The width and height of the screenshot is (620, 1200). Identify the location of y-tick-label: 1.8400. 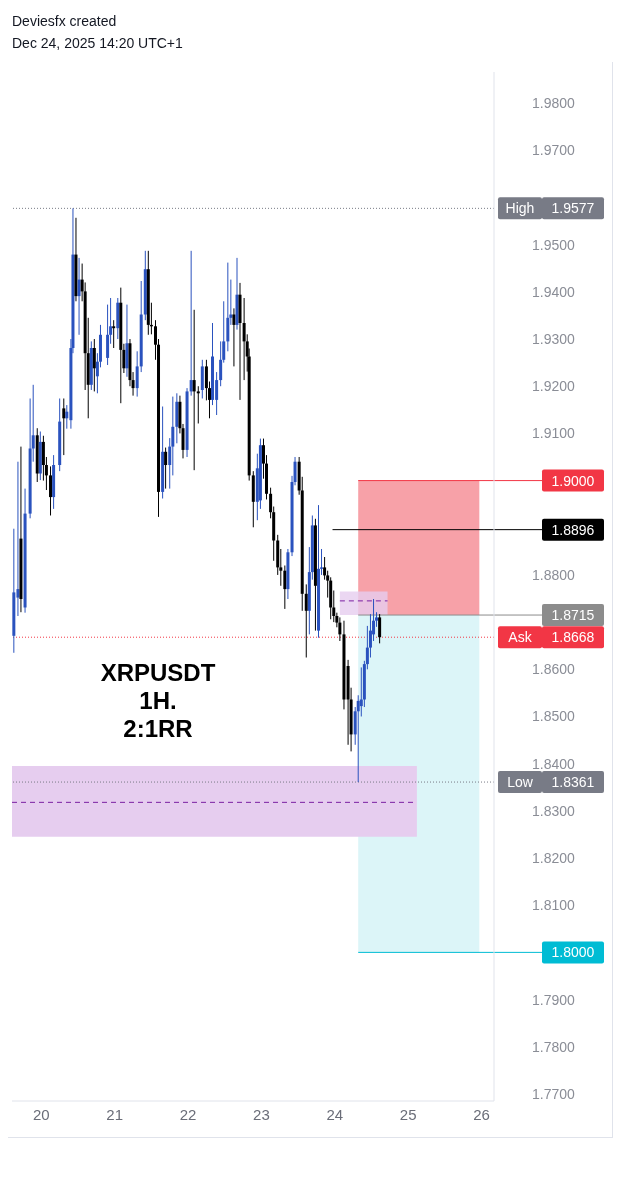
(554, 763).